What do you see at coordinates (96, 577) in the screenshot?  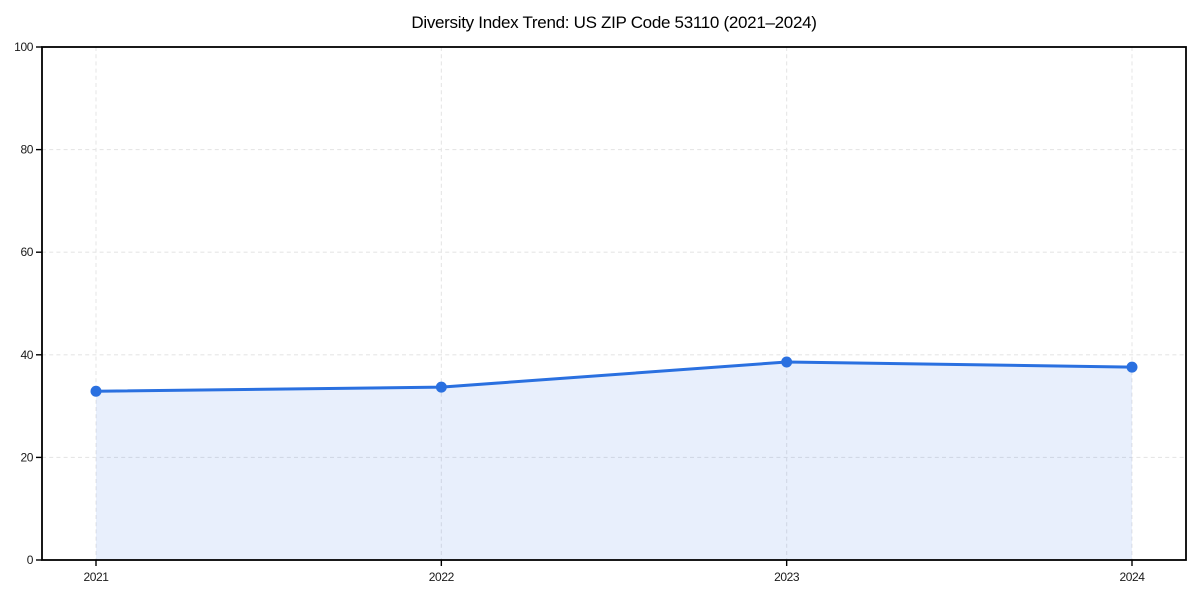 I see `x-tick-label: 2021` at bounding box center [96, 577].